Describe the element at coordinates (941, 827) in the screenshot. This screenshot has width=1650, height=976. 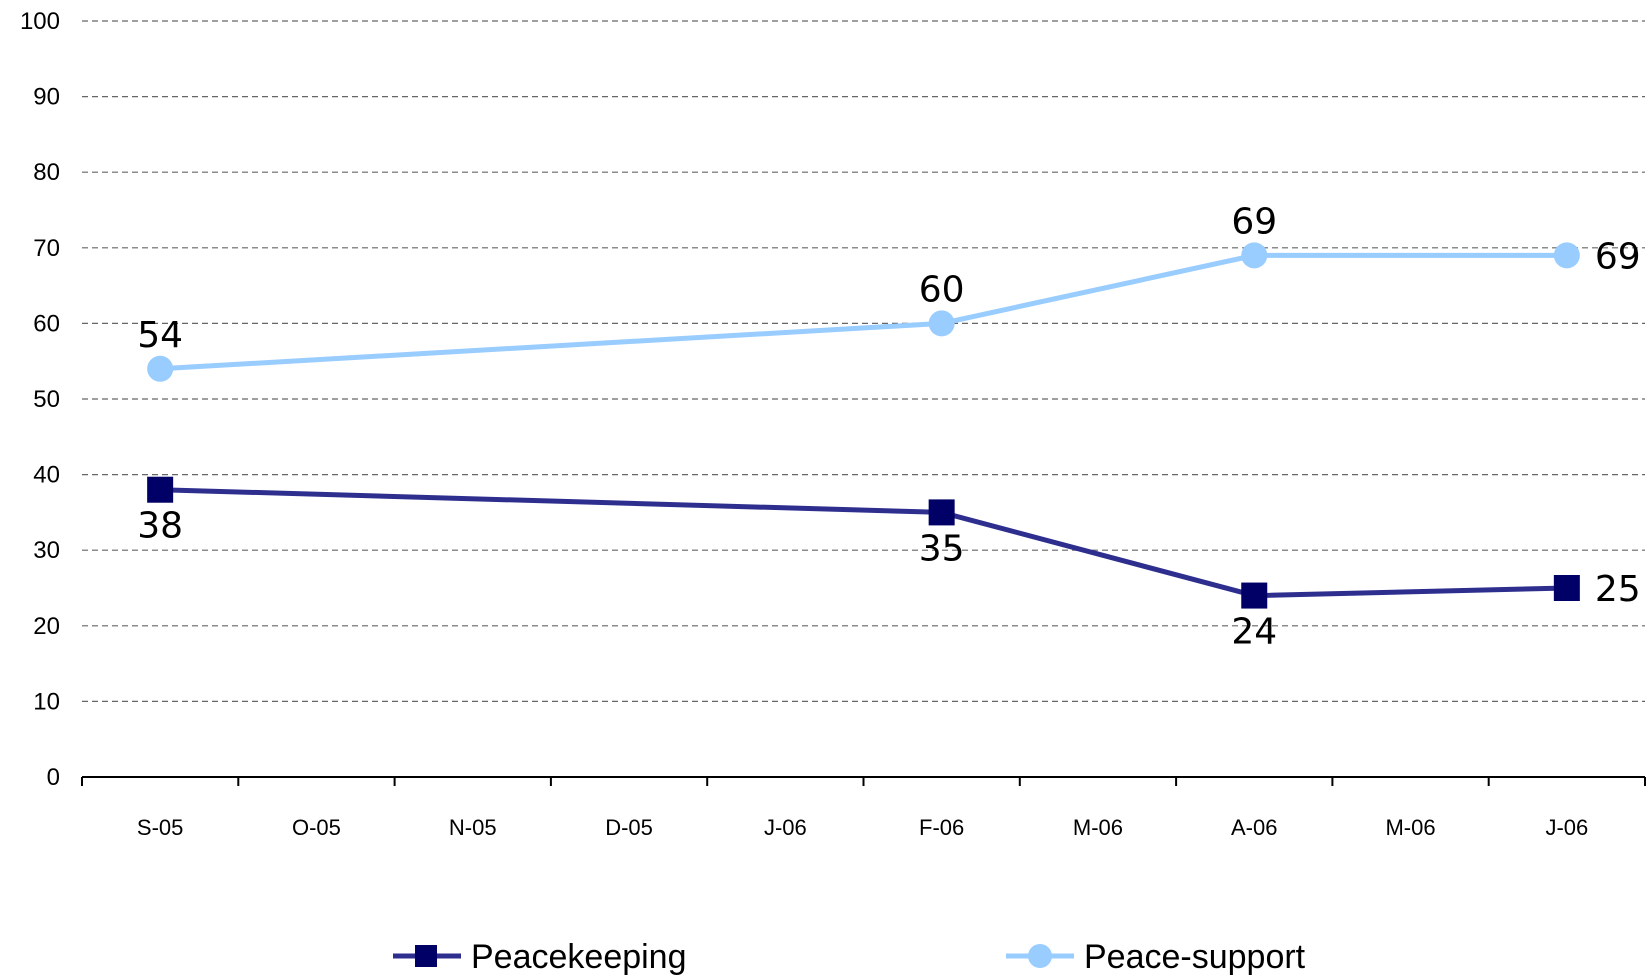
I see `x-tick-label: F-06` at that location.